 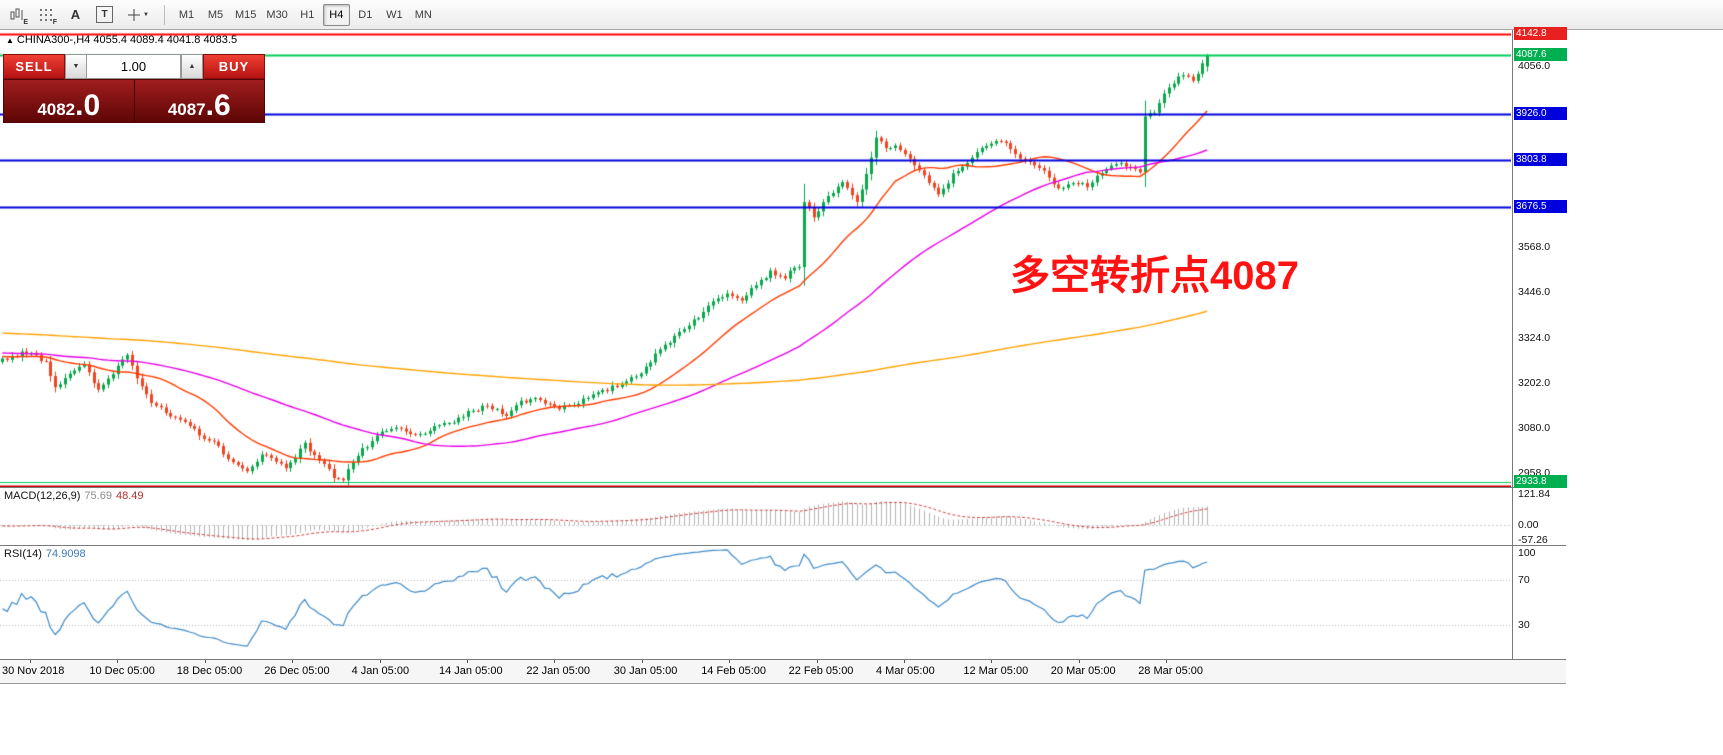 I want to click on time-axis-label: 26 Dec 05:00, so click(x=297, y=671).